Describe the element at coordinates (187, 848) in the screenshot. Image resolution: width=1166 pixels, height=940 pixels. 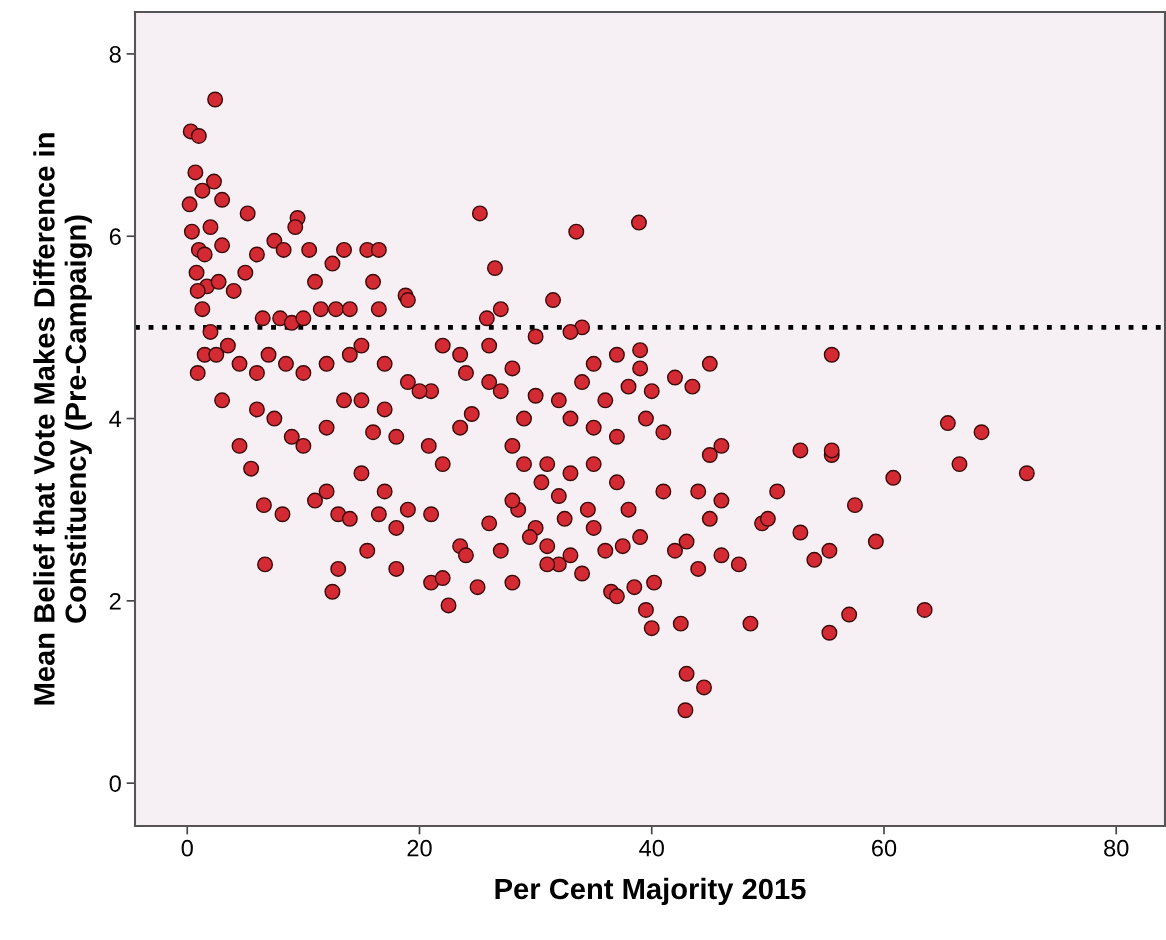
I see `x-tick-label: 0` at that location.